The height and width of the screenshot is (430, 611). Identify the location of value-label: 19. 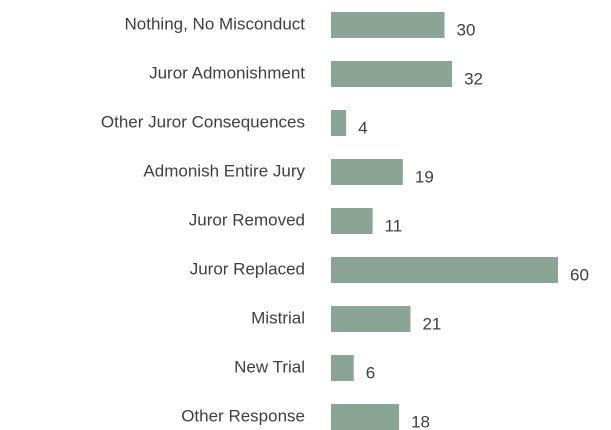
(424, 176).